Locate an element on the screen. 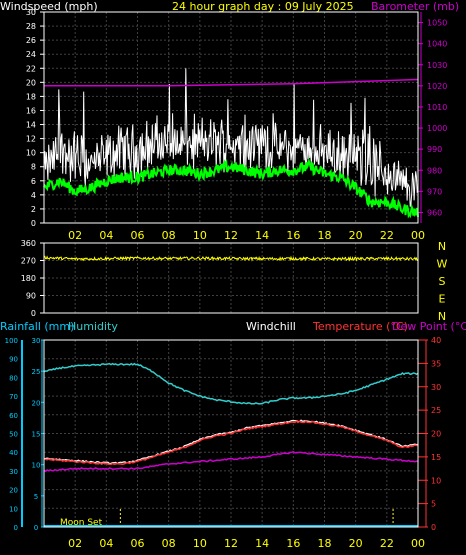 This screenshot has width=466, height=555. y-tick-label: 10 is located at coordinates (31, 153).